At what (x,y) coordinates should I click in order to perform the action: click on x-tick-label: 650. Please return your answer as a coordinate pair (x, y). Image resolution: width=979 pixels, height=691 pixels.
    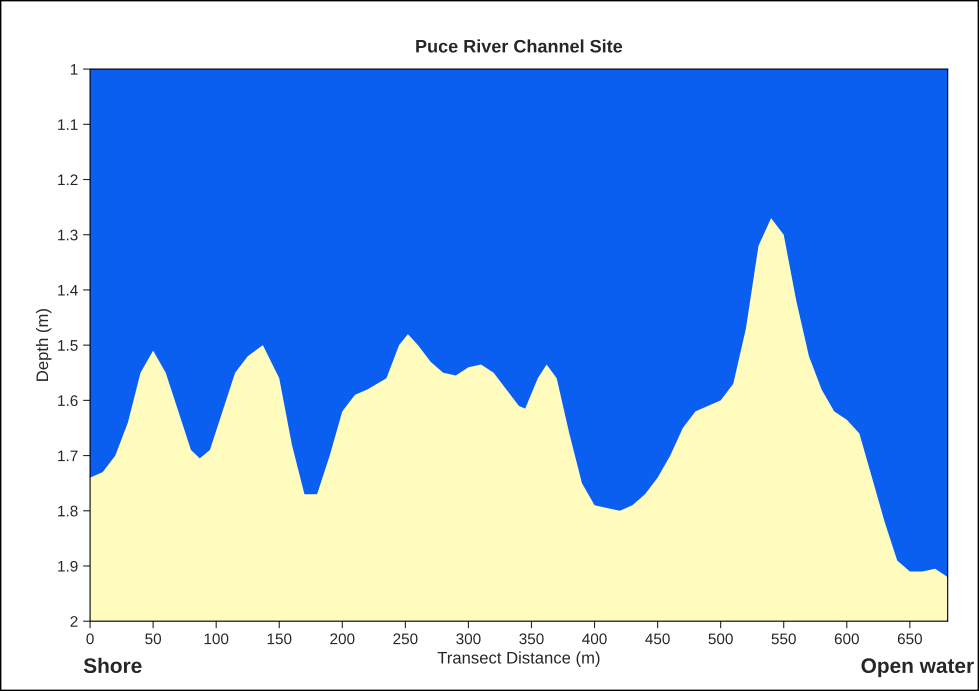
    Looking at the image, I should click on (910, 638).